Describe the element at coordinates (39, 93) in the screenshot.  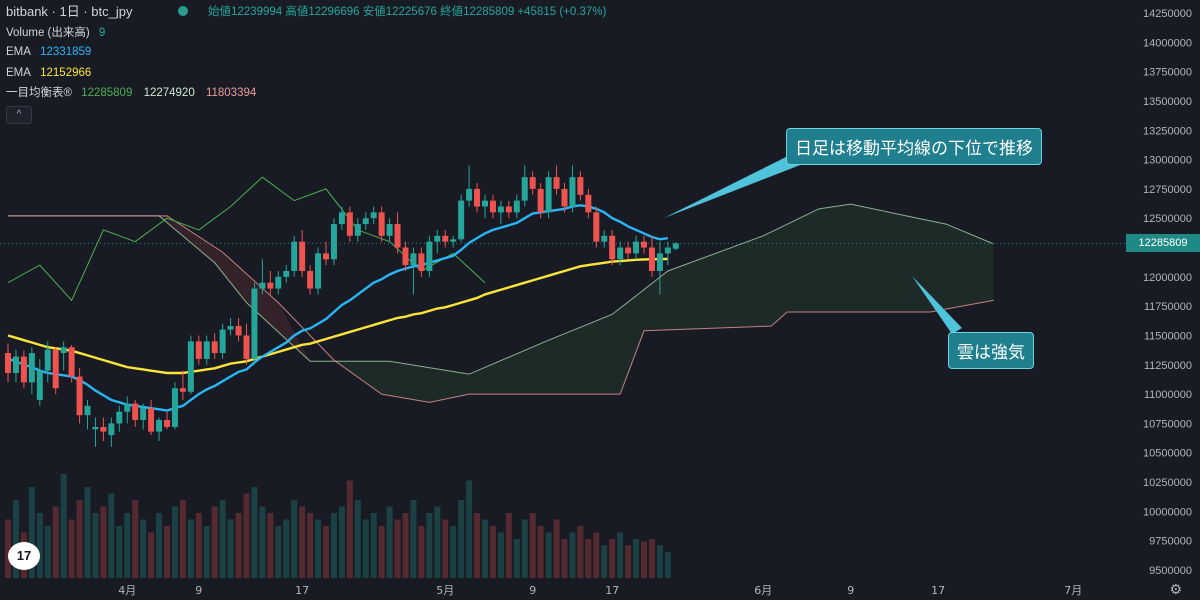
I see `ichimoku-label: 一目均衡表®` at that location.